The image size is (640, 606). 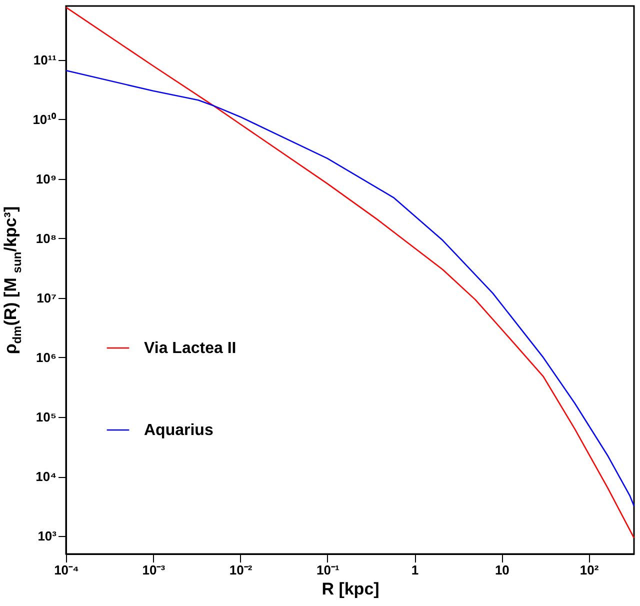 What do you see at coordinates (241, 570) in the screenshot?
I see `x-tick-label: 10⁻²` at bounding box center [241, 570].